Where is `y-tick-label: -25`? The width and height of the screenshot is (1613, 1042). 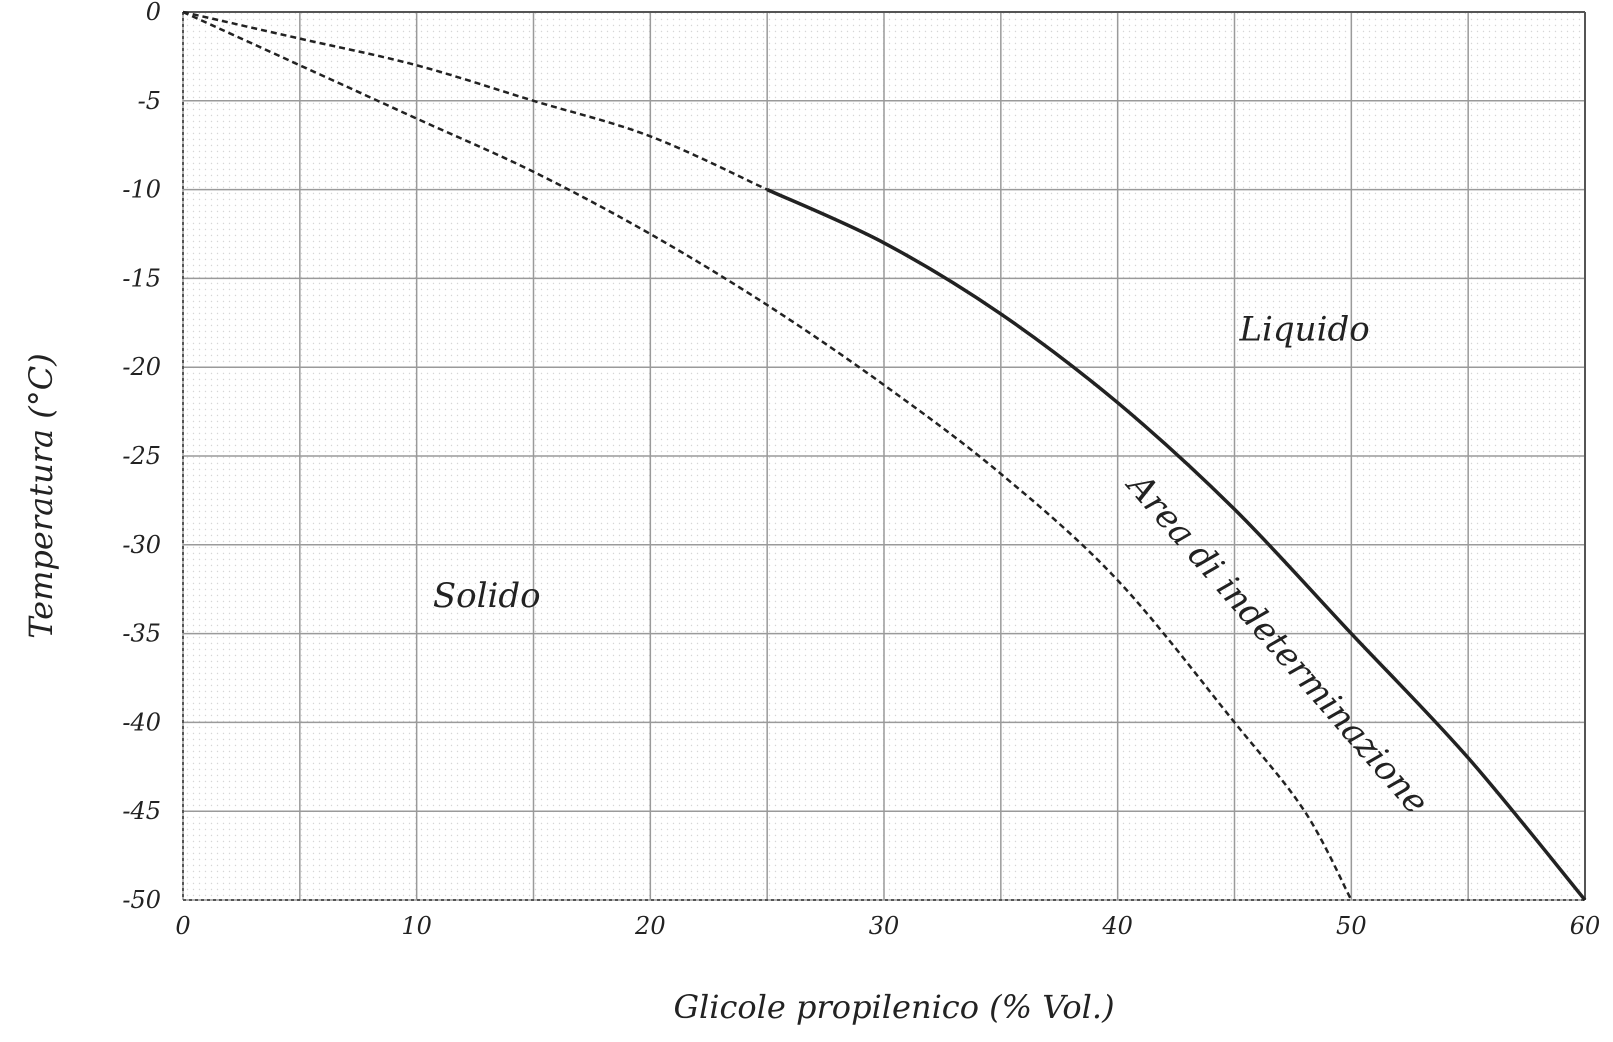 y-tick-label: -25 is located at coordinates (141, 456).